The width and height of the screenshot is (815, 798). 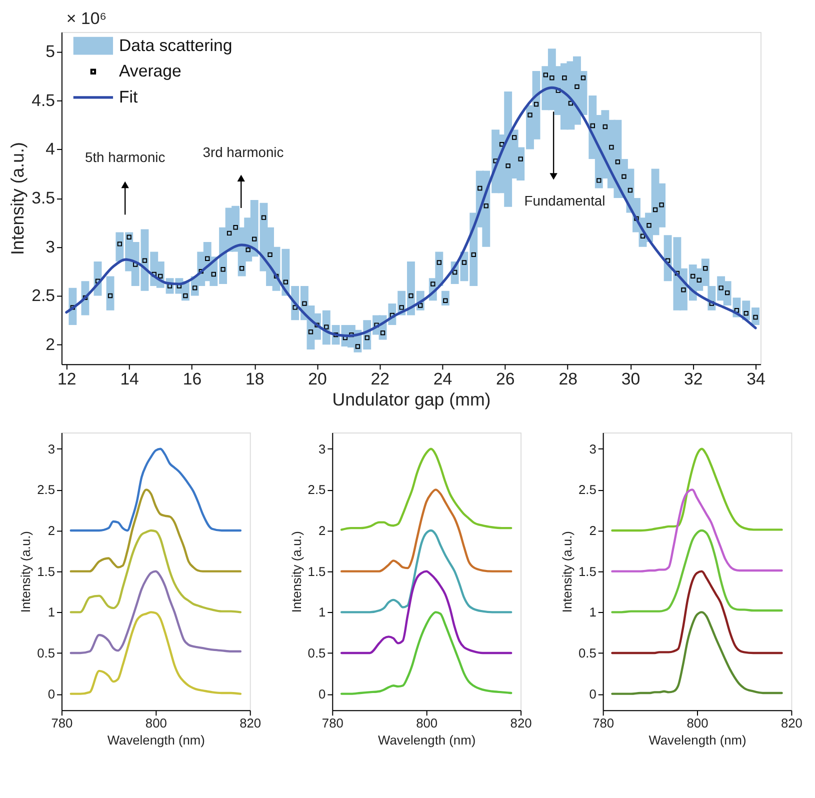 What do you see at coordinates (243, 152) in the screenshot?
I see `annotation: 3rd harmonic` at bounding box center [243, 152].